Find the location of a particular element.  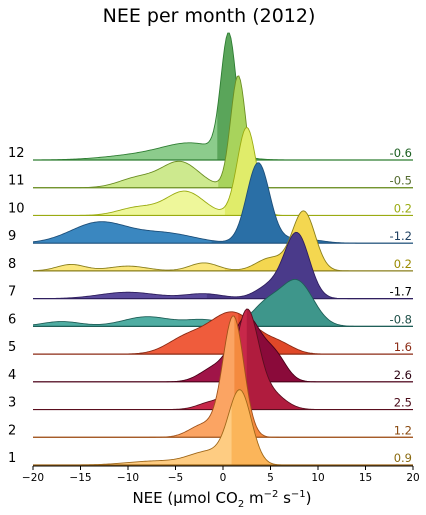

median-label-9: -1.2 is located at coordinates (401, 236).